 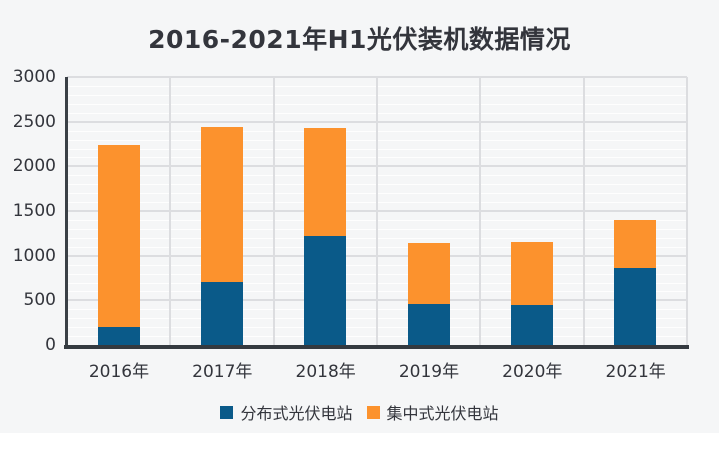 What do you see at coordinates (635, 372) in the screenshot?
I see `x-tick-label: 2021年` at bounding box center [635, 372].